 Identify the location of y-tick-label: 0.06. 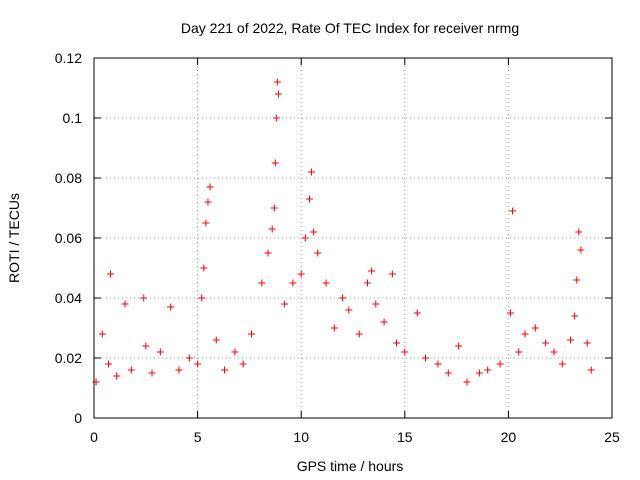
(68, 238).